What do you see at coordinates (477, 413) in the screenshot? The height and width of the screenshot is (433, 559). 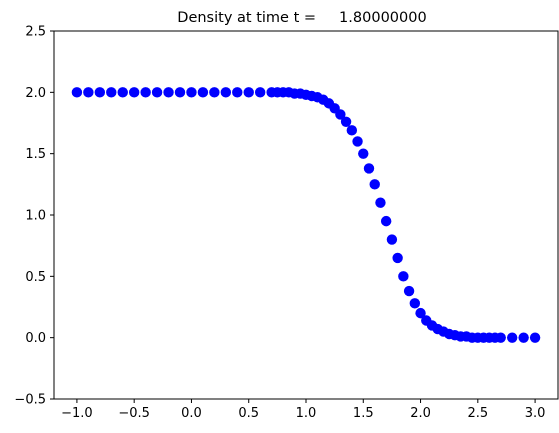 I see `x-tick-label: 2.5` at bounding box center [477, 413].